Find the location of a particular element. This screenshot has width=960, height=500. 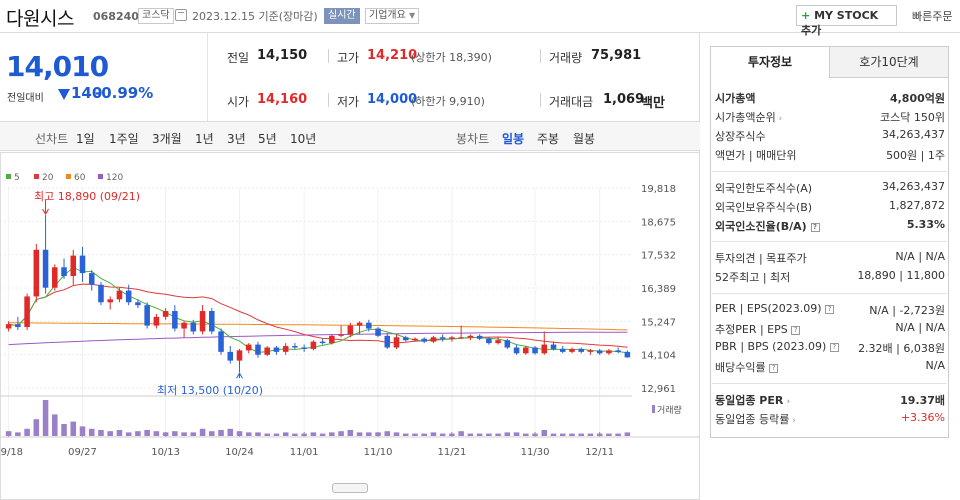

period-1w: 1주일 is located at coordinates (124, 139).